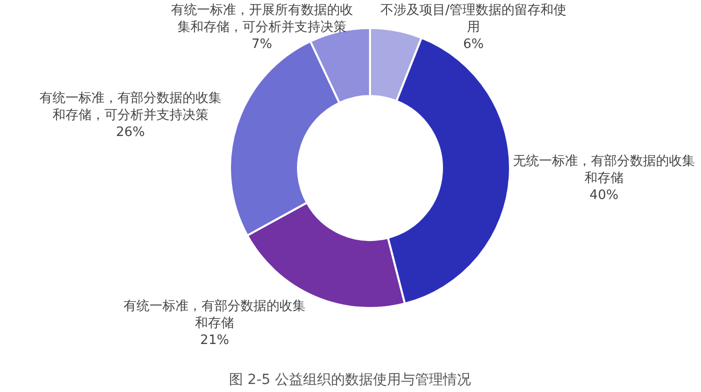 This screenshot has width=701, height=392. I want to click on slice-label: 不涉及项目/管理数据的留存和使用, so click(473, 19).